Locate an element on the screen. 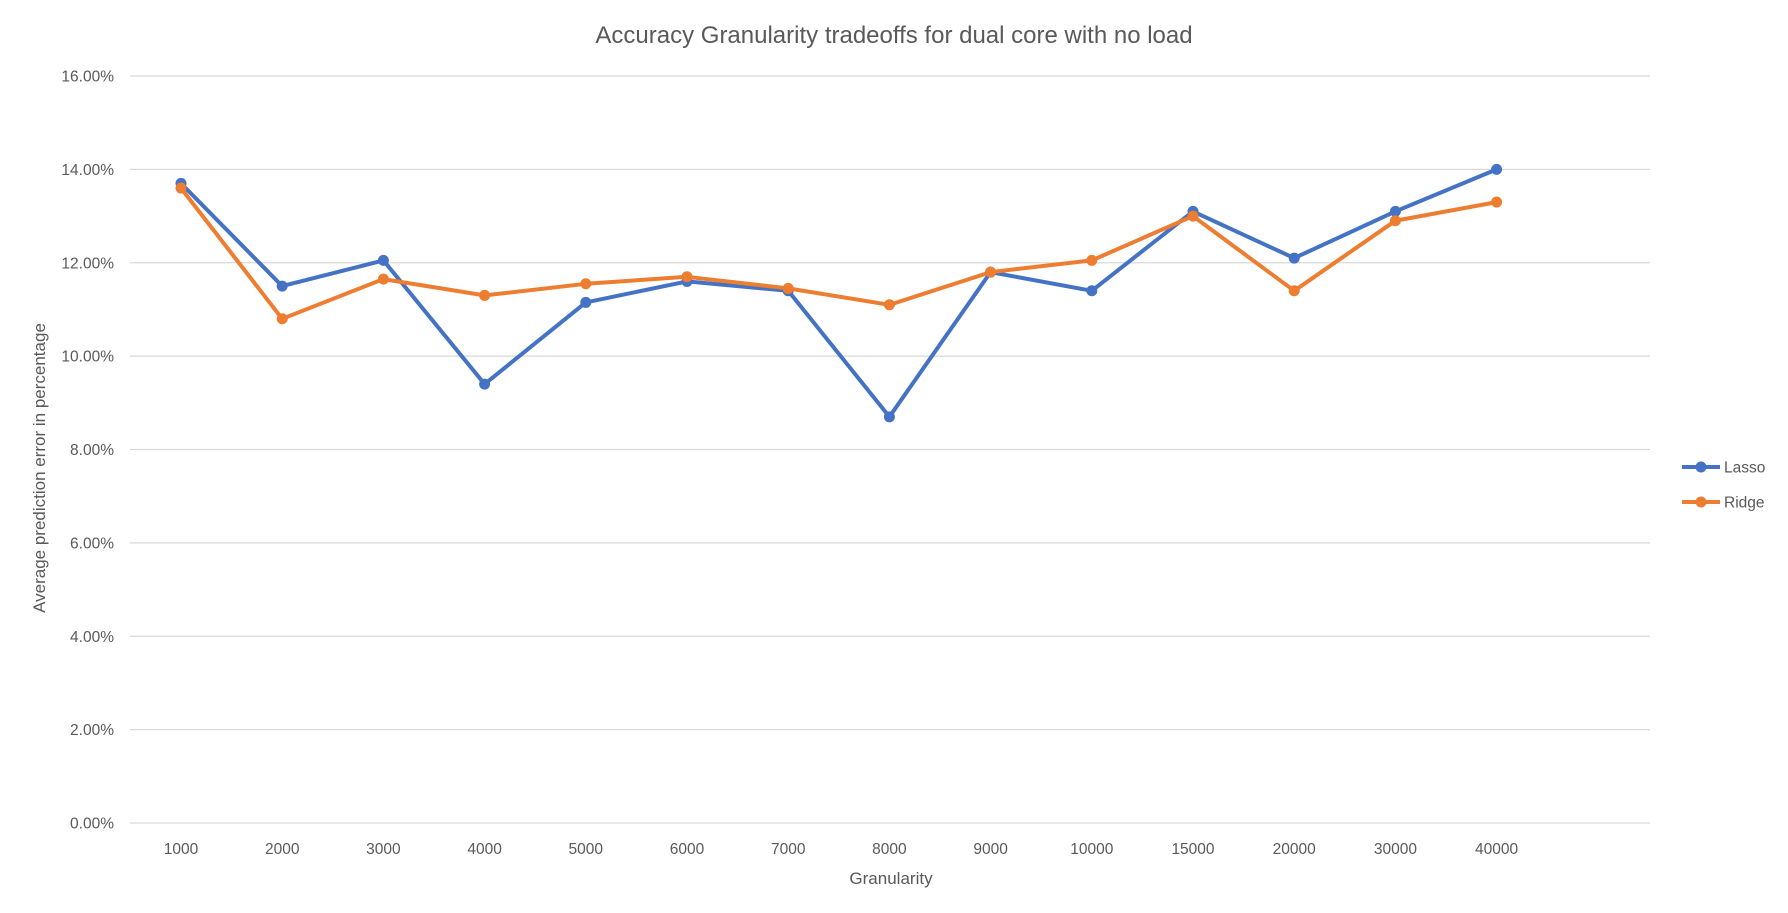 The width and height of the screenshot is (1788, 913). x-tick-label: 5000 is located at coordinates (586, 849).